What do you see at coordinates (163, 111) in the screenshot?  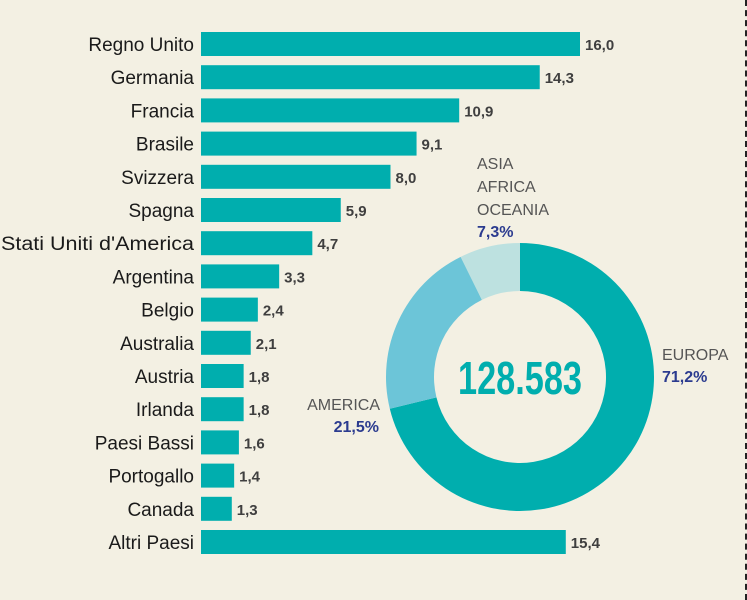 I see `category-label: Francia` at bounding box center [163, 111].